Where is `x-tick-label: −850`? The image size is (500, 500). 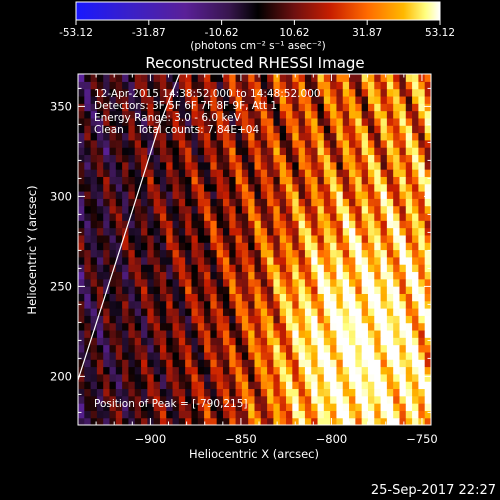
x-tick-label: −850 is located at coordinates (241, 439).